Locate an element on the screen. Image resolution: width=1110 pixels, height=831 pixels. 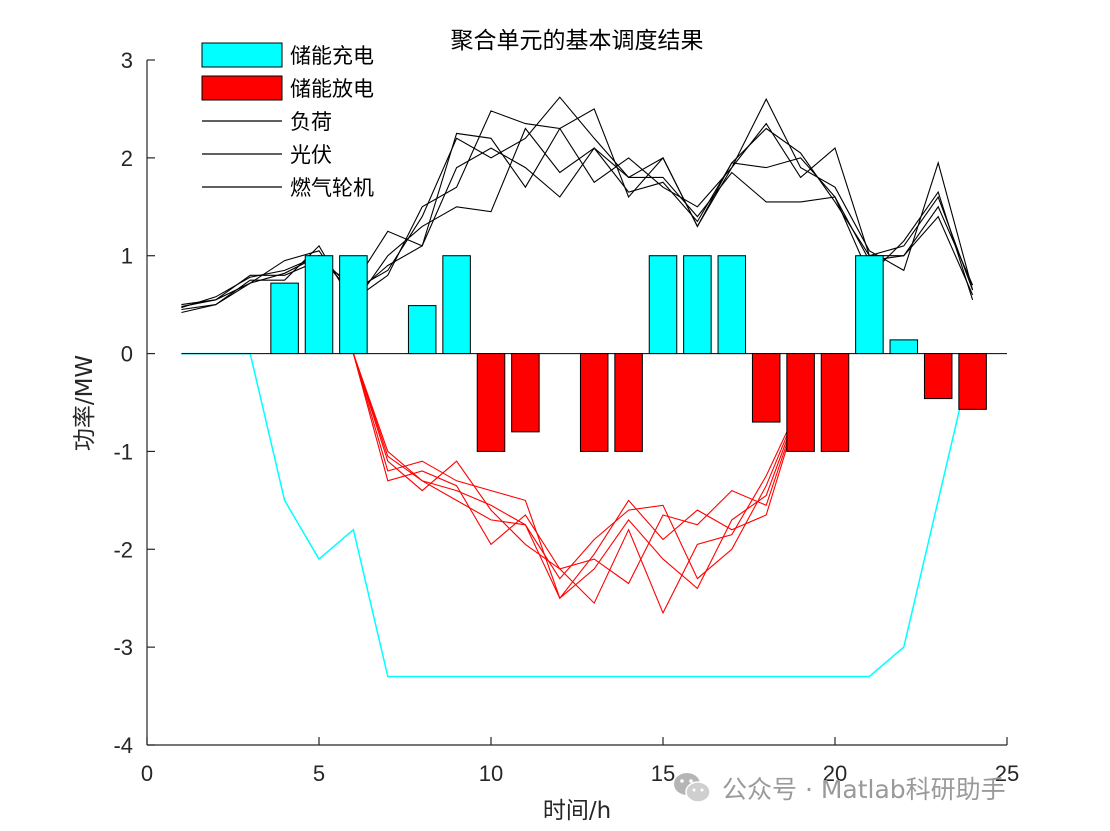
x-axis-label: 时间/h is located at coordinates (577, 811).